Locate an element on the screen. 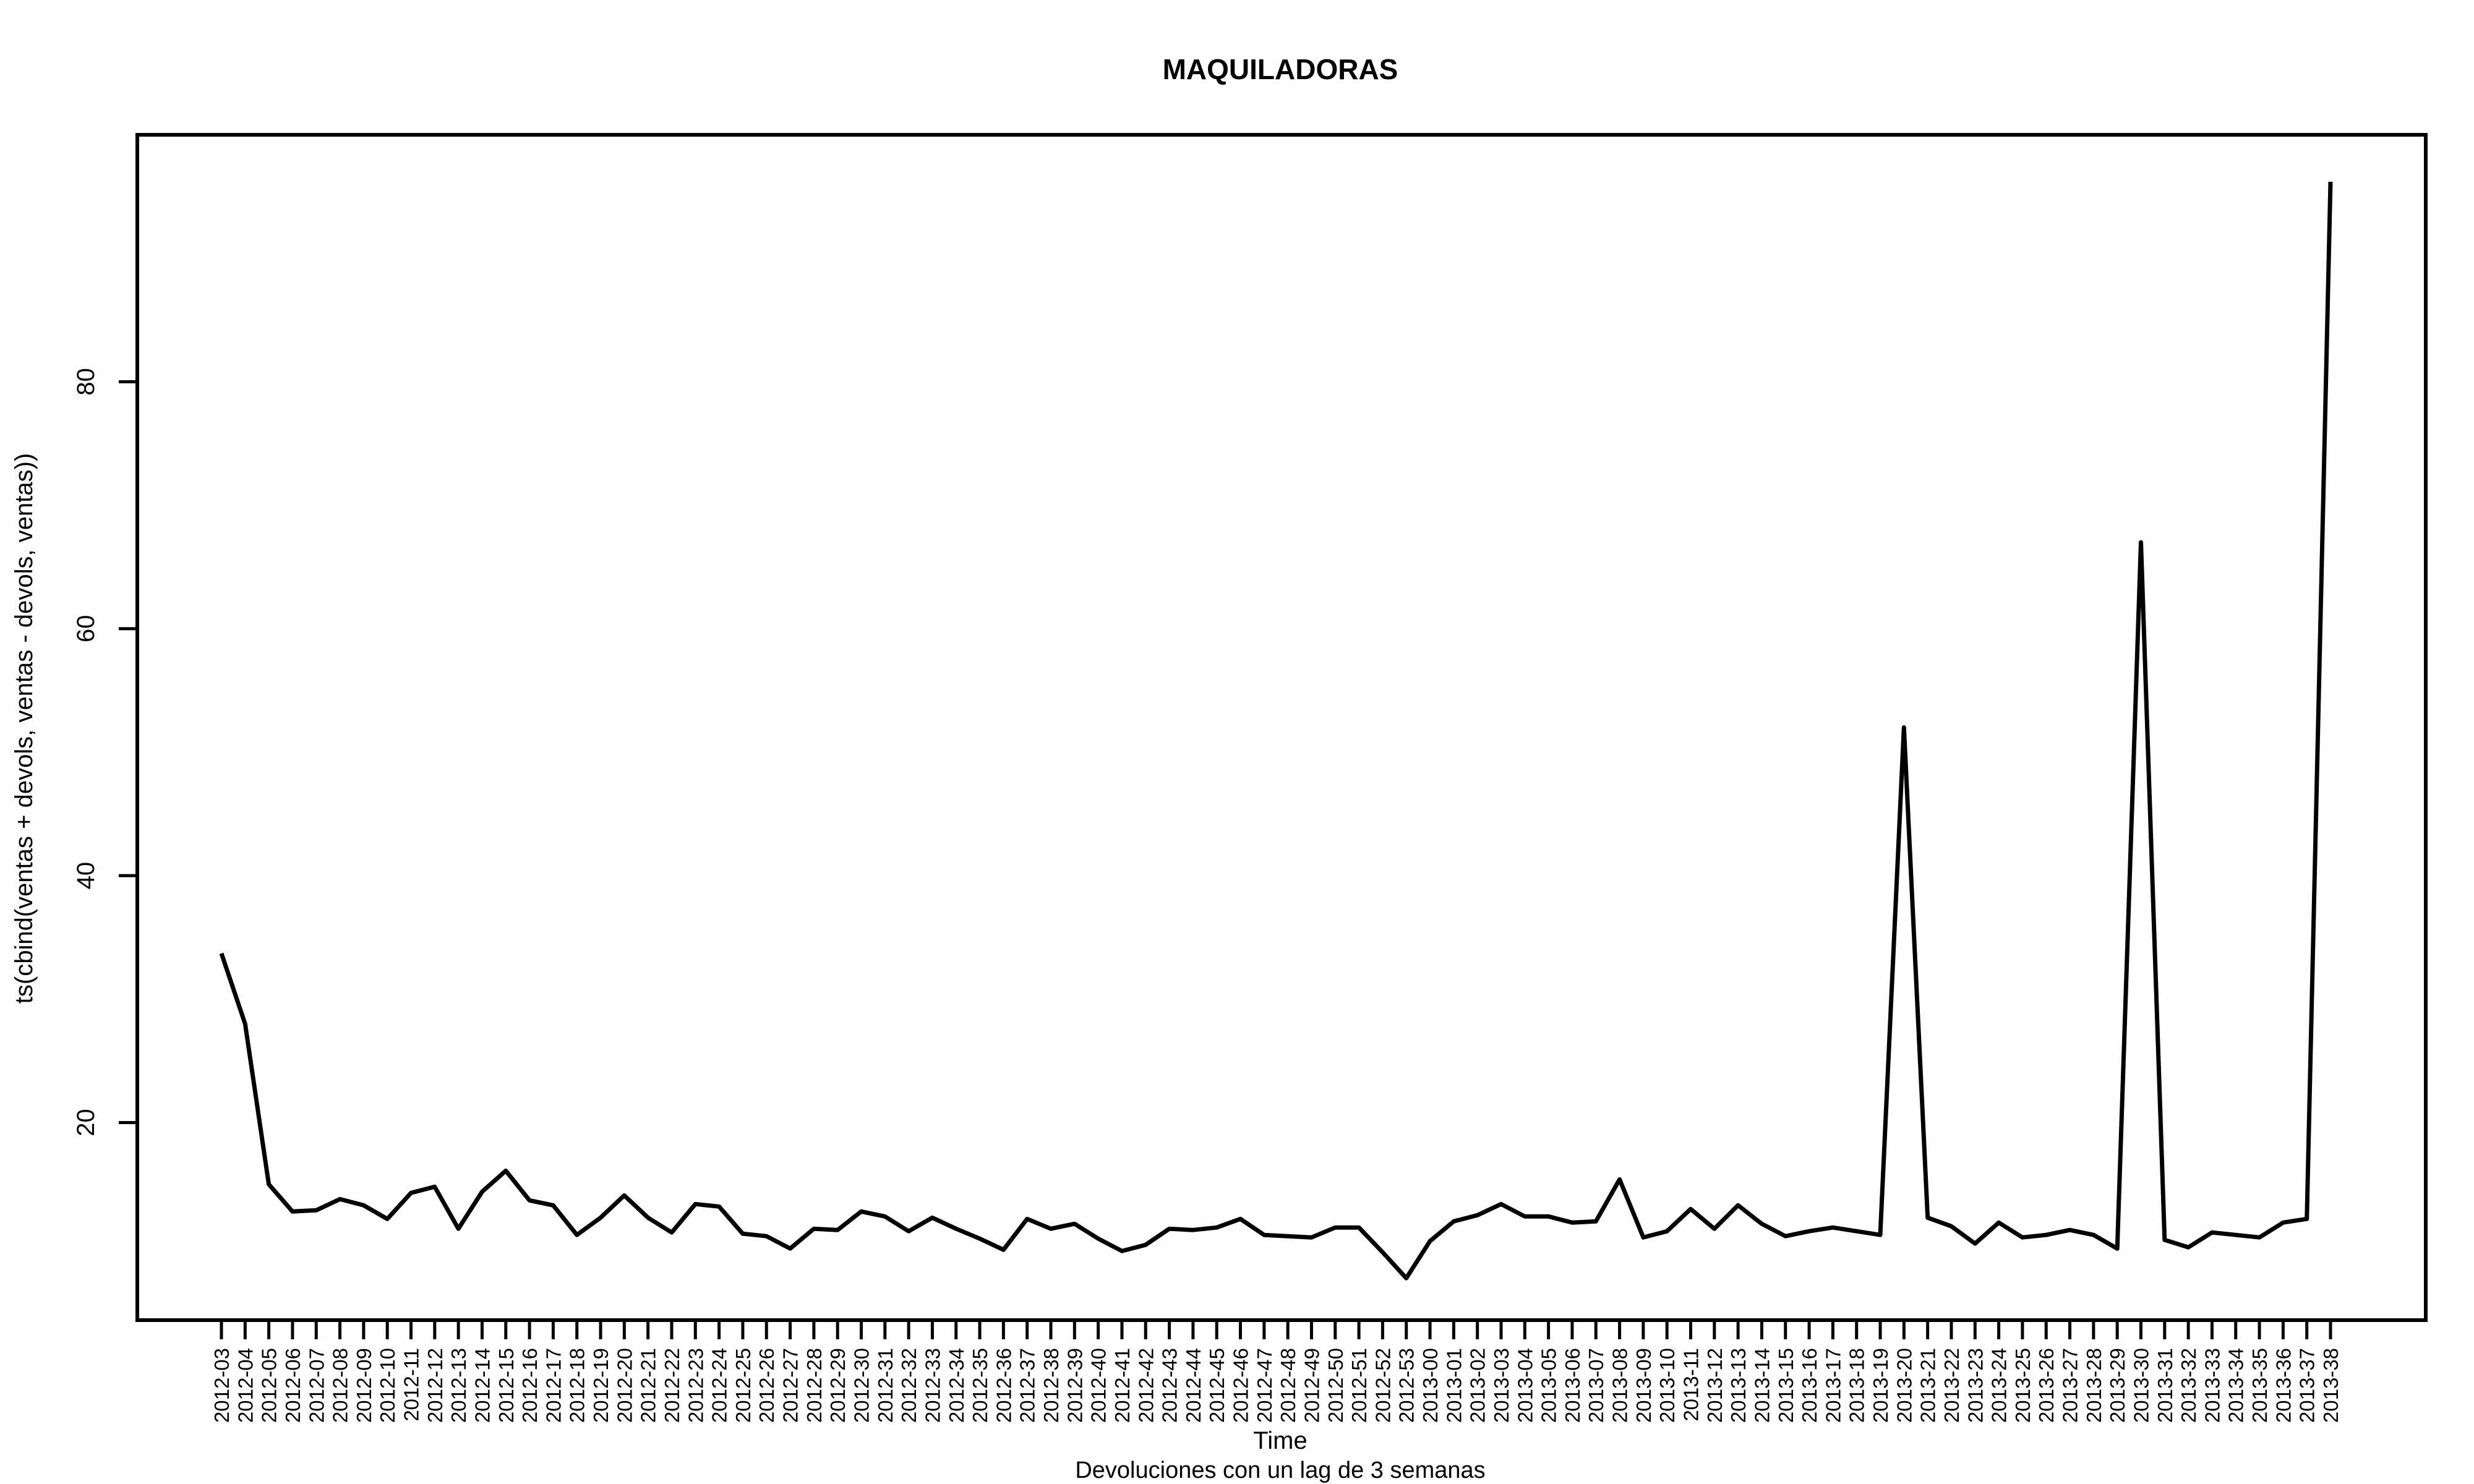 The height and width of the screenshot is (1484, 2474). x-tick-label: 2012-35 is located at coordinates (980, 1385).